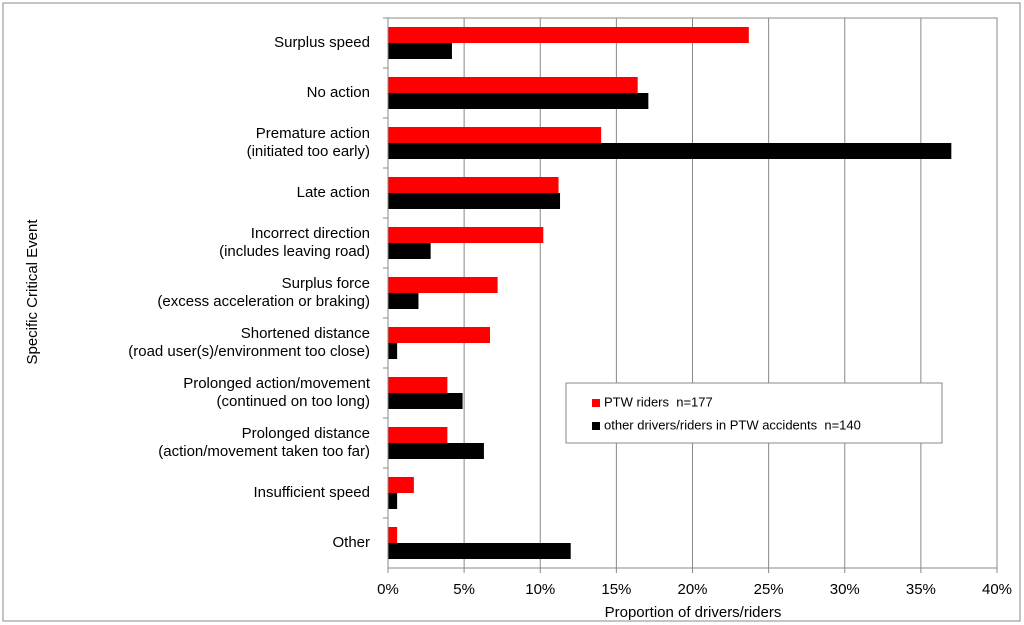 The height and width of the screenshot is (625, 1024). I want to click on x-tick-label: 40%, so click(997, 589).